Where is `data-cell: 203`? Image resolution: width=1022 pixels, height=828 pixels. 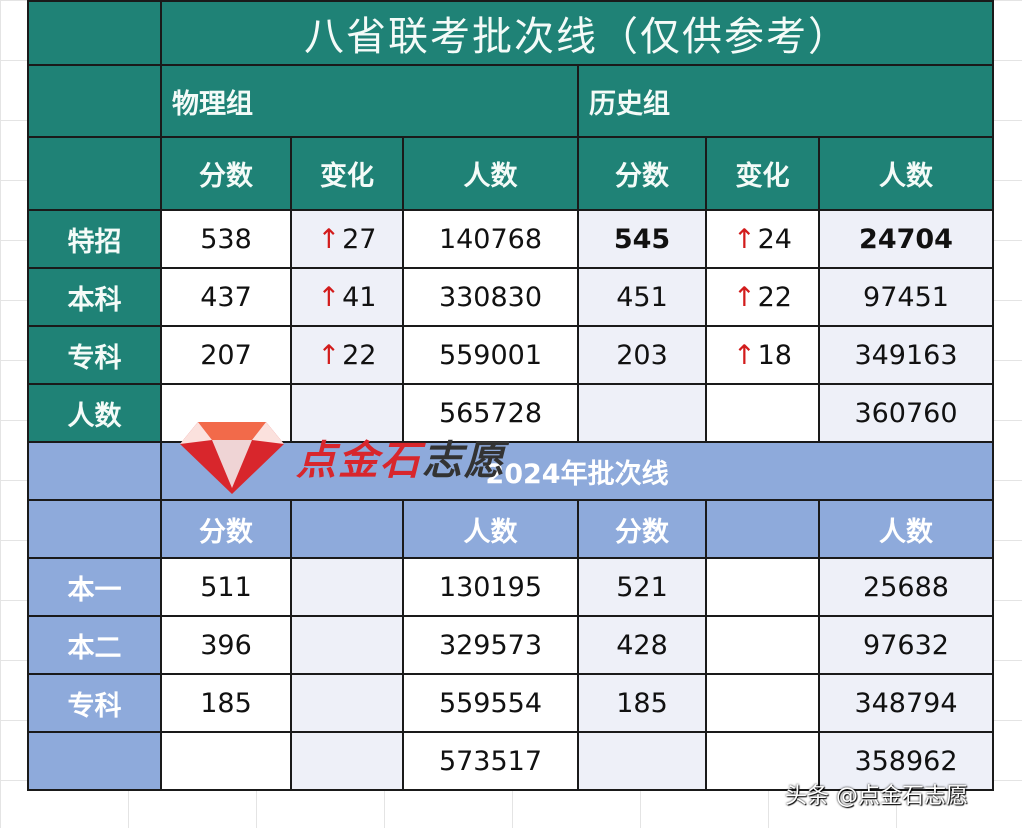 data-cell: 203 is located at coordinates (642, 355).